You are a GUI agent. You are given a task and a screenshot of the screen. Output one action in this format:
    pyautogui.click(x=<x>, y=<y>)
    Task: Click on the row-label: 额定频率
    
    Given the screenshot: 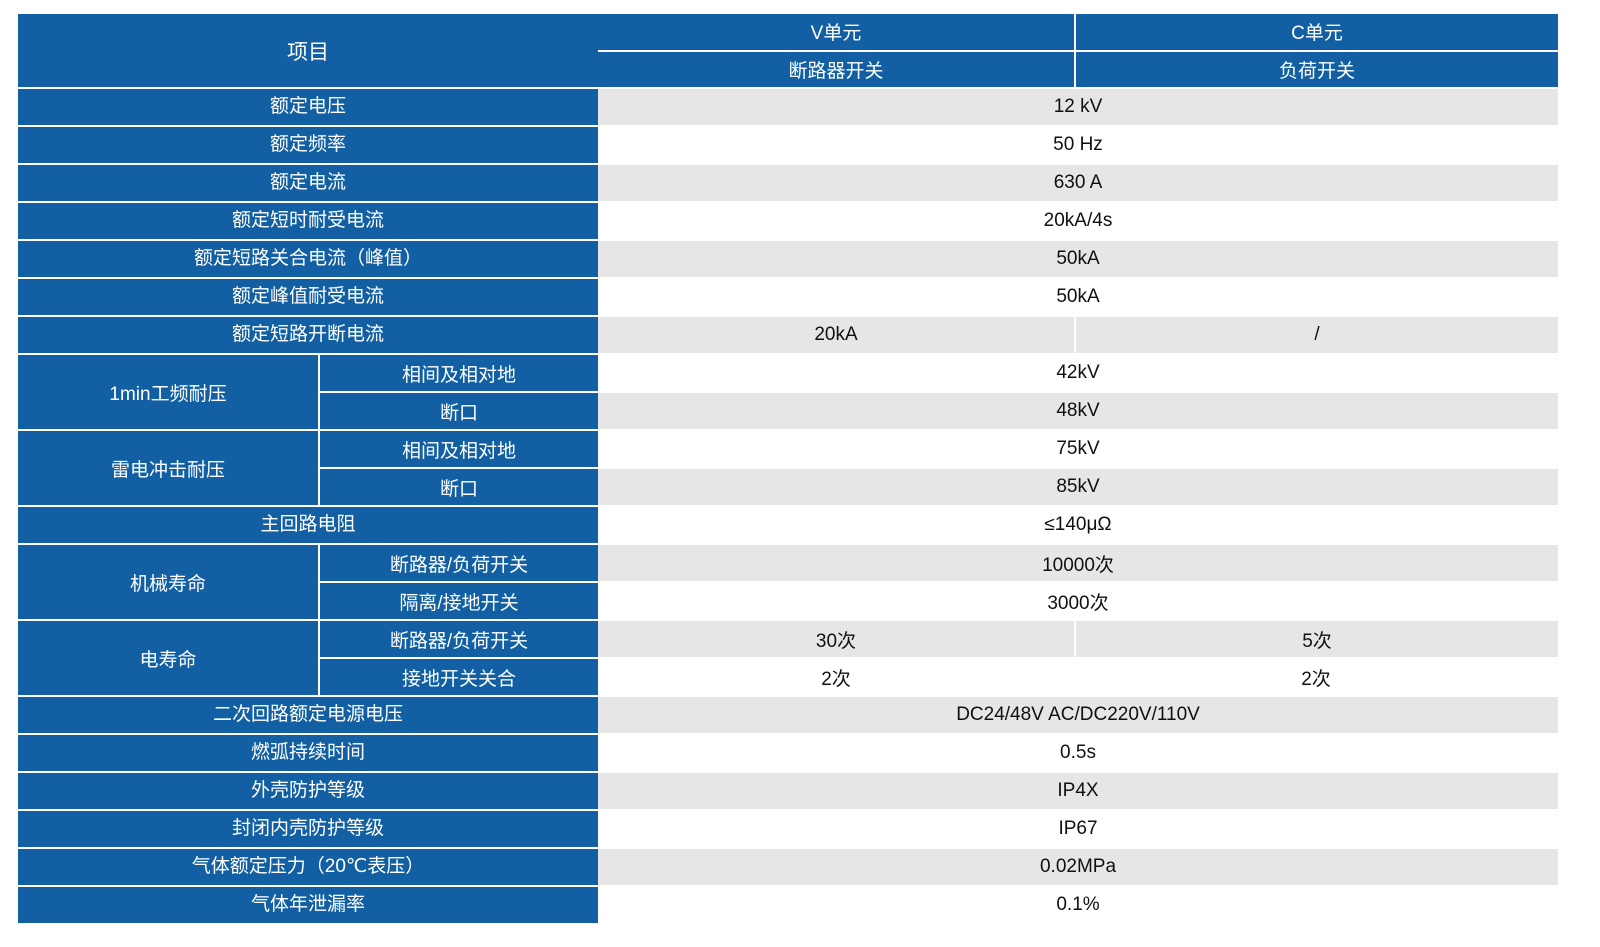 What is the action you would take?
    pyautogui.click(x=308, y=145)
    